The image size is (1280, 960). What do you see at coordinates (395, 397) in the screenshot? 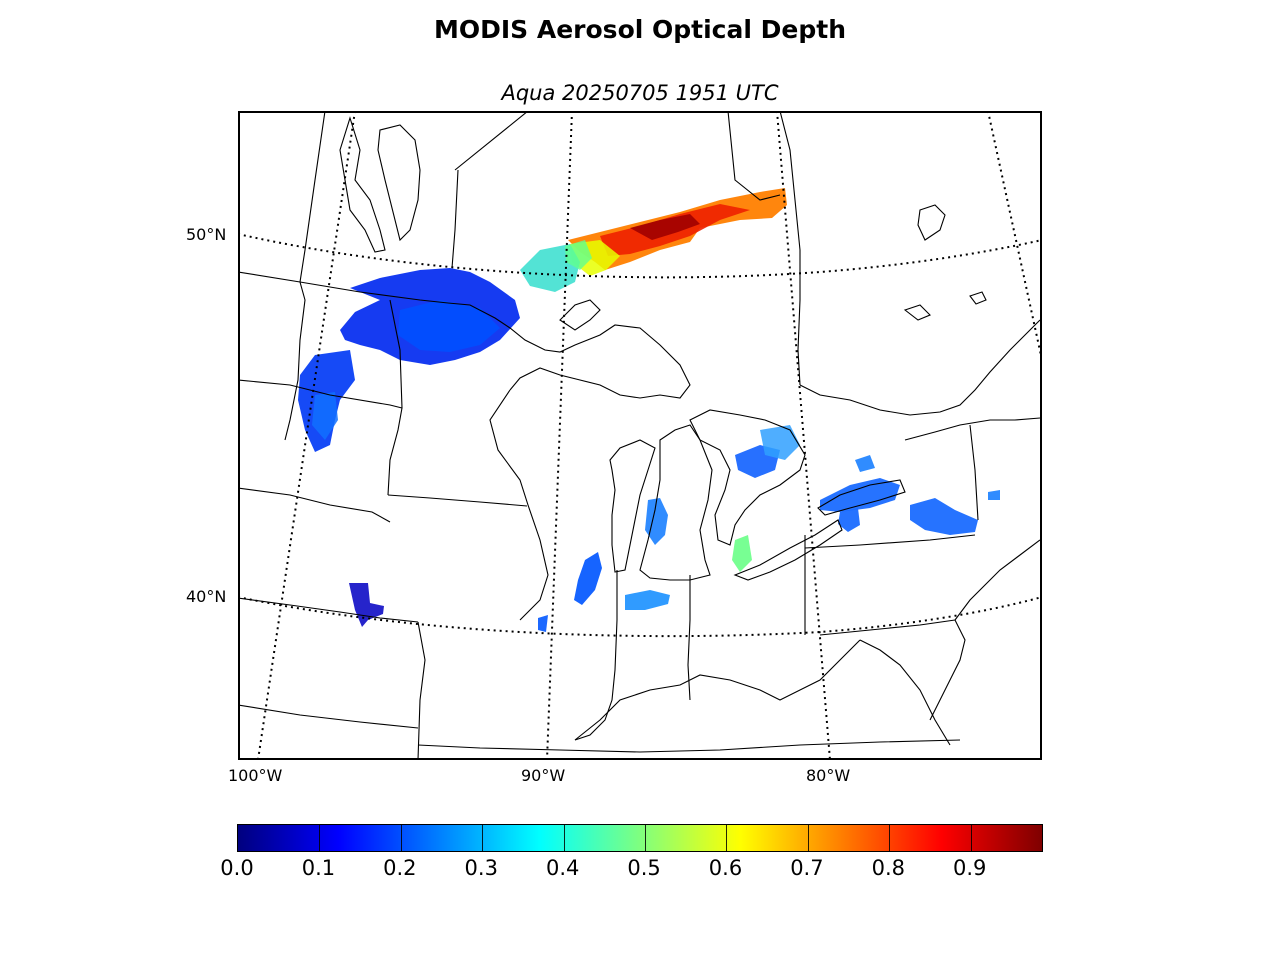
I see `mn-ia-border` at bounding box center [395, 397].